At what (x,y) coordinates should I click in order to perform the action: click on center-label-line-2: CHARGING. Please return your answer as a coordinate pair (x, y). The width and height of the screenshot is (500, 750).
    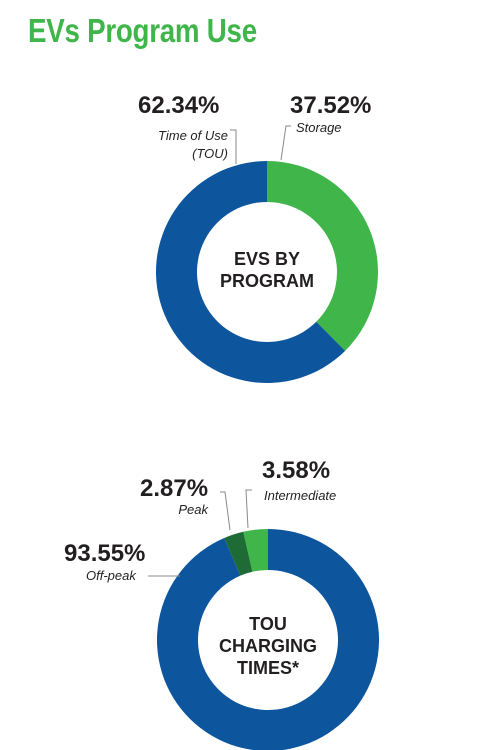
    Looking at the image, I should click on (268, 646).